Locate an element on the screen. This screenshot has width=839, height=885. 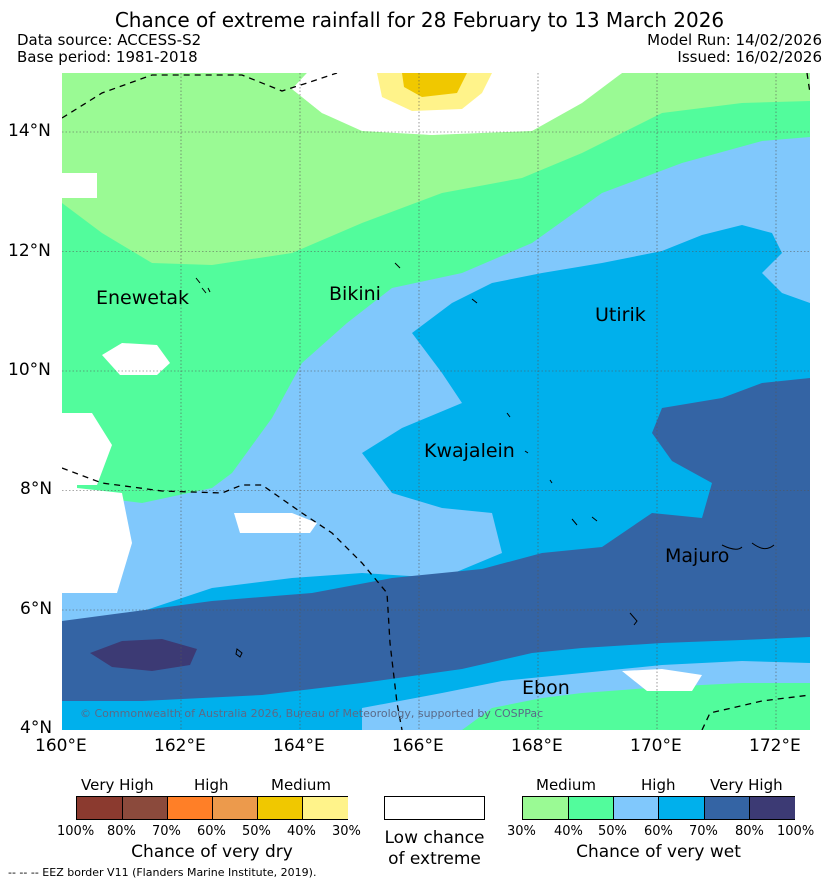
wet-heading-high: High is located at coordinates (658, 785).